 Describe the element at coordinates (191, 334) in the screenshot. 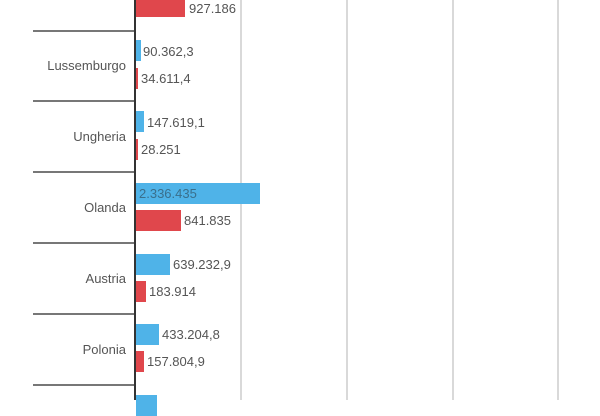

I see `value-label: 433.204,8` at that location.